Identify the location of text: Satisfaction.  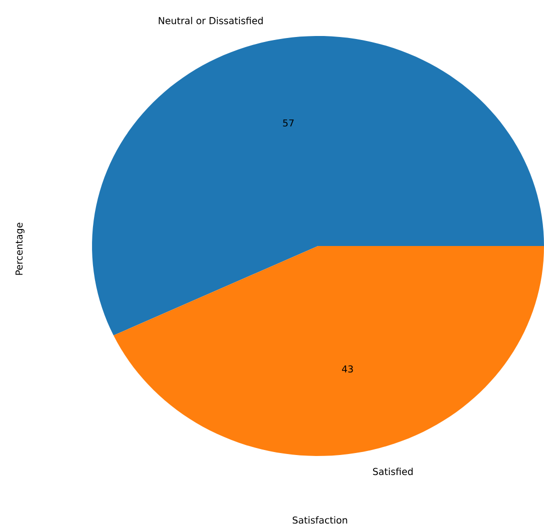
(320, 520).